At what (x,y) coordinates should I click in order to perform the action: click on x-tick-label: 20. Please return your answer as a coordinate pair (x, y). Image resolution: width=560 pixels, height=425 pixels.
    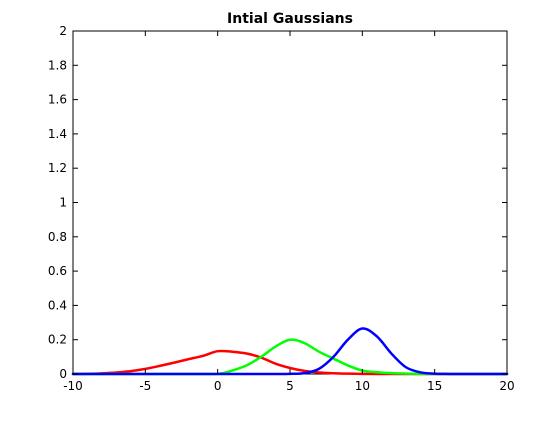
    Looking at the image, I should click on (506, 386).